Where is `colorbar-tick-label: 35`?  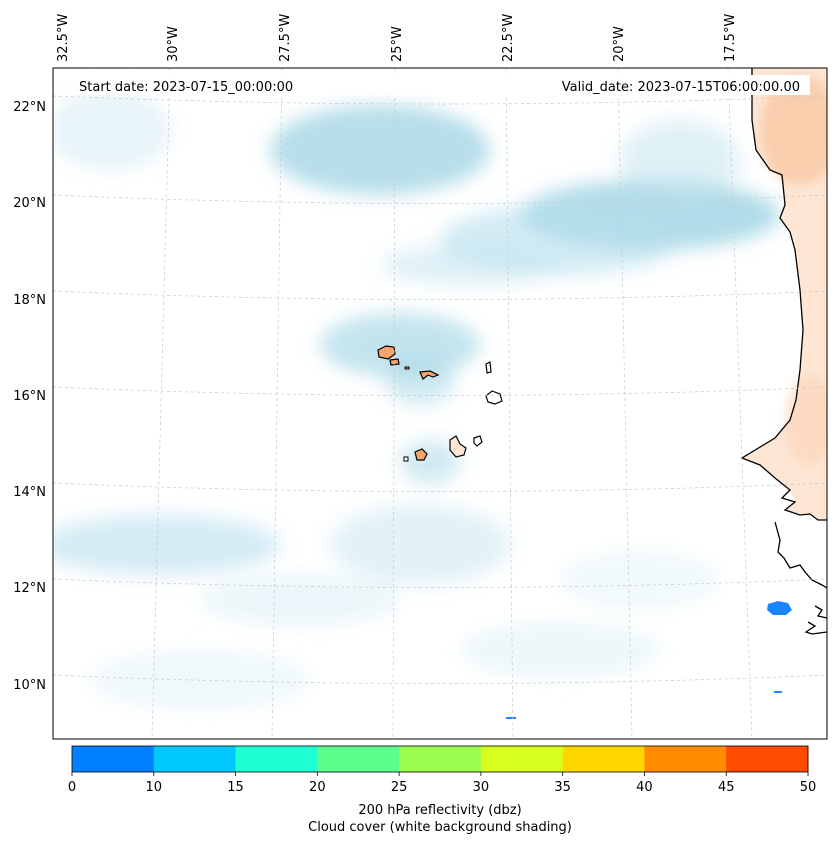 colorbar-tick-label: 35 is located at coordinates (562, 787).